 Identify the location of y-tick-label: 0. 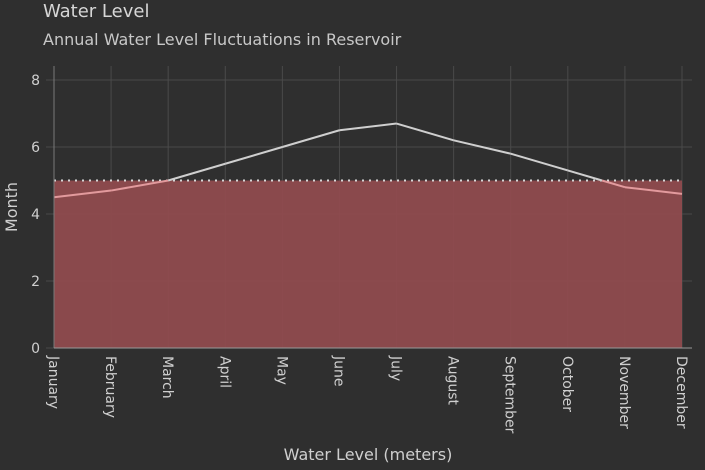
(35, 349).